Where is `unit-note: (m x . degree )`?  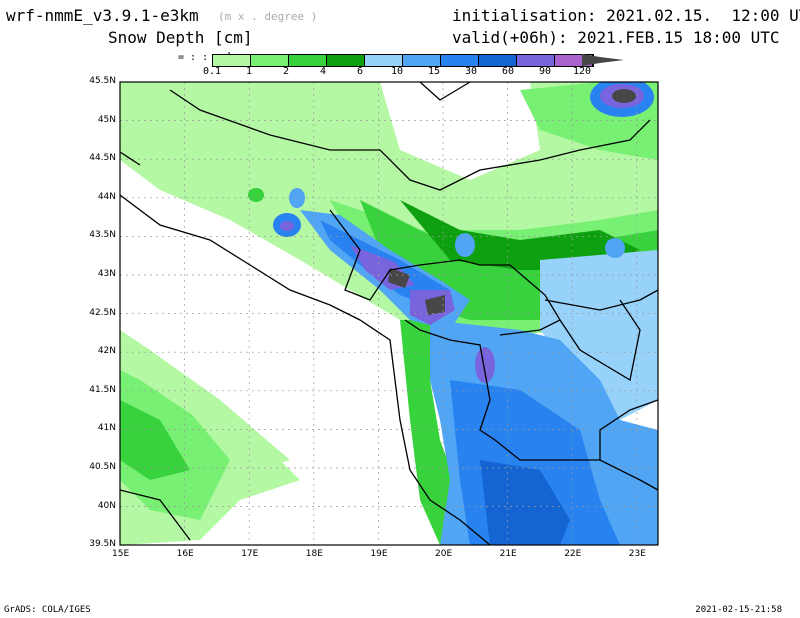 unit-note: (m x . degree ) is located at coordinates (268, 16).